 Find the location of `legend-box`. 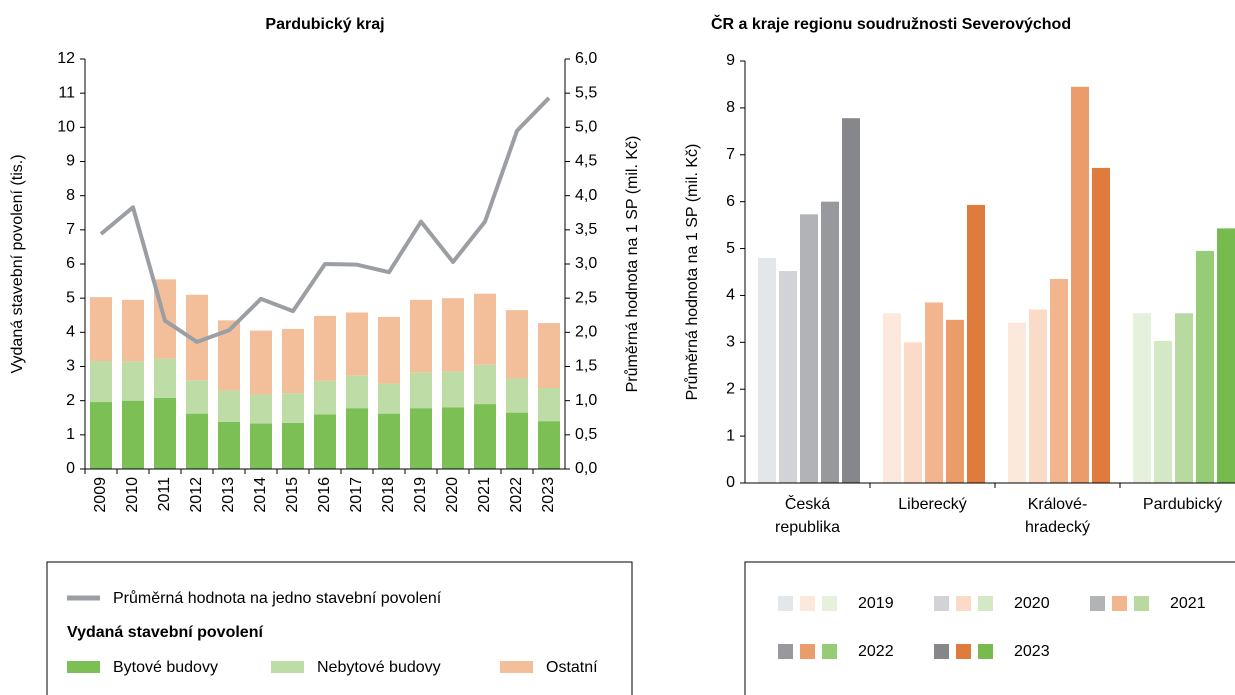

legend-box is located at coordinates (989, 628).